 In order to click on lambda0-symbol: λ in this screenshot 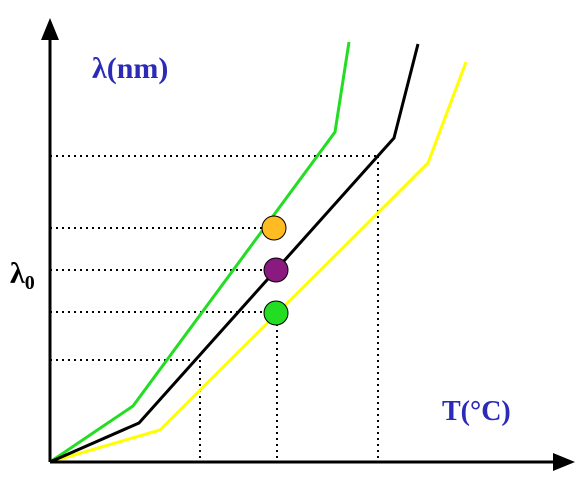, I will do `click(17, 273)`.